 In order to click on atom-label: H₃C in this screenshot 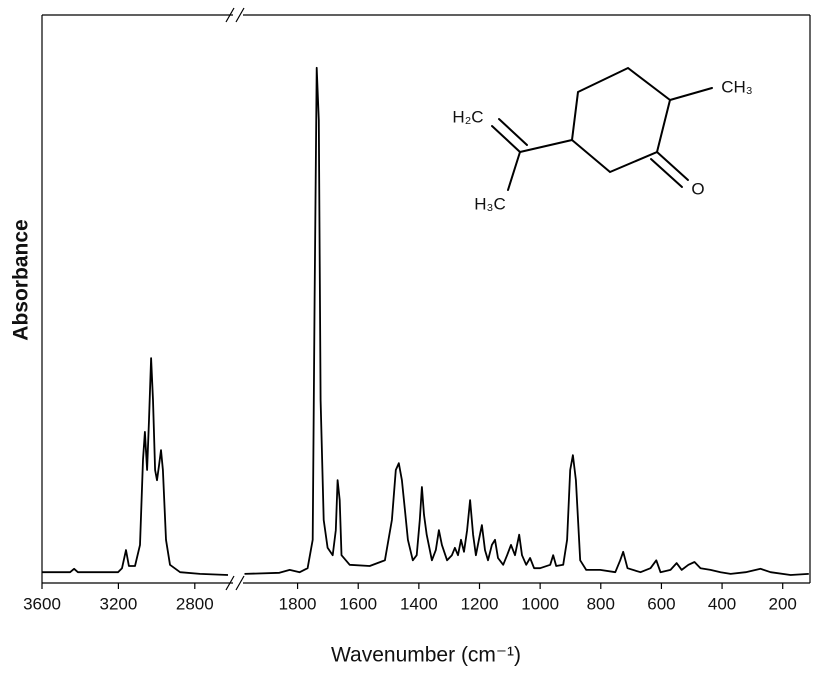, I will do `click(489, 203)`.